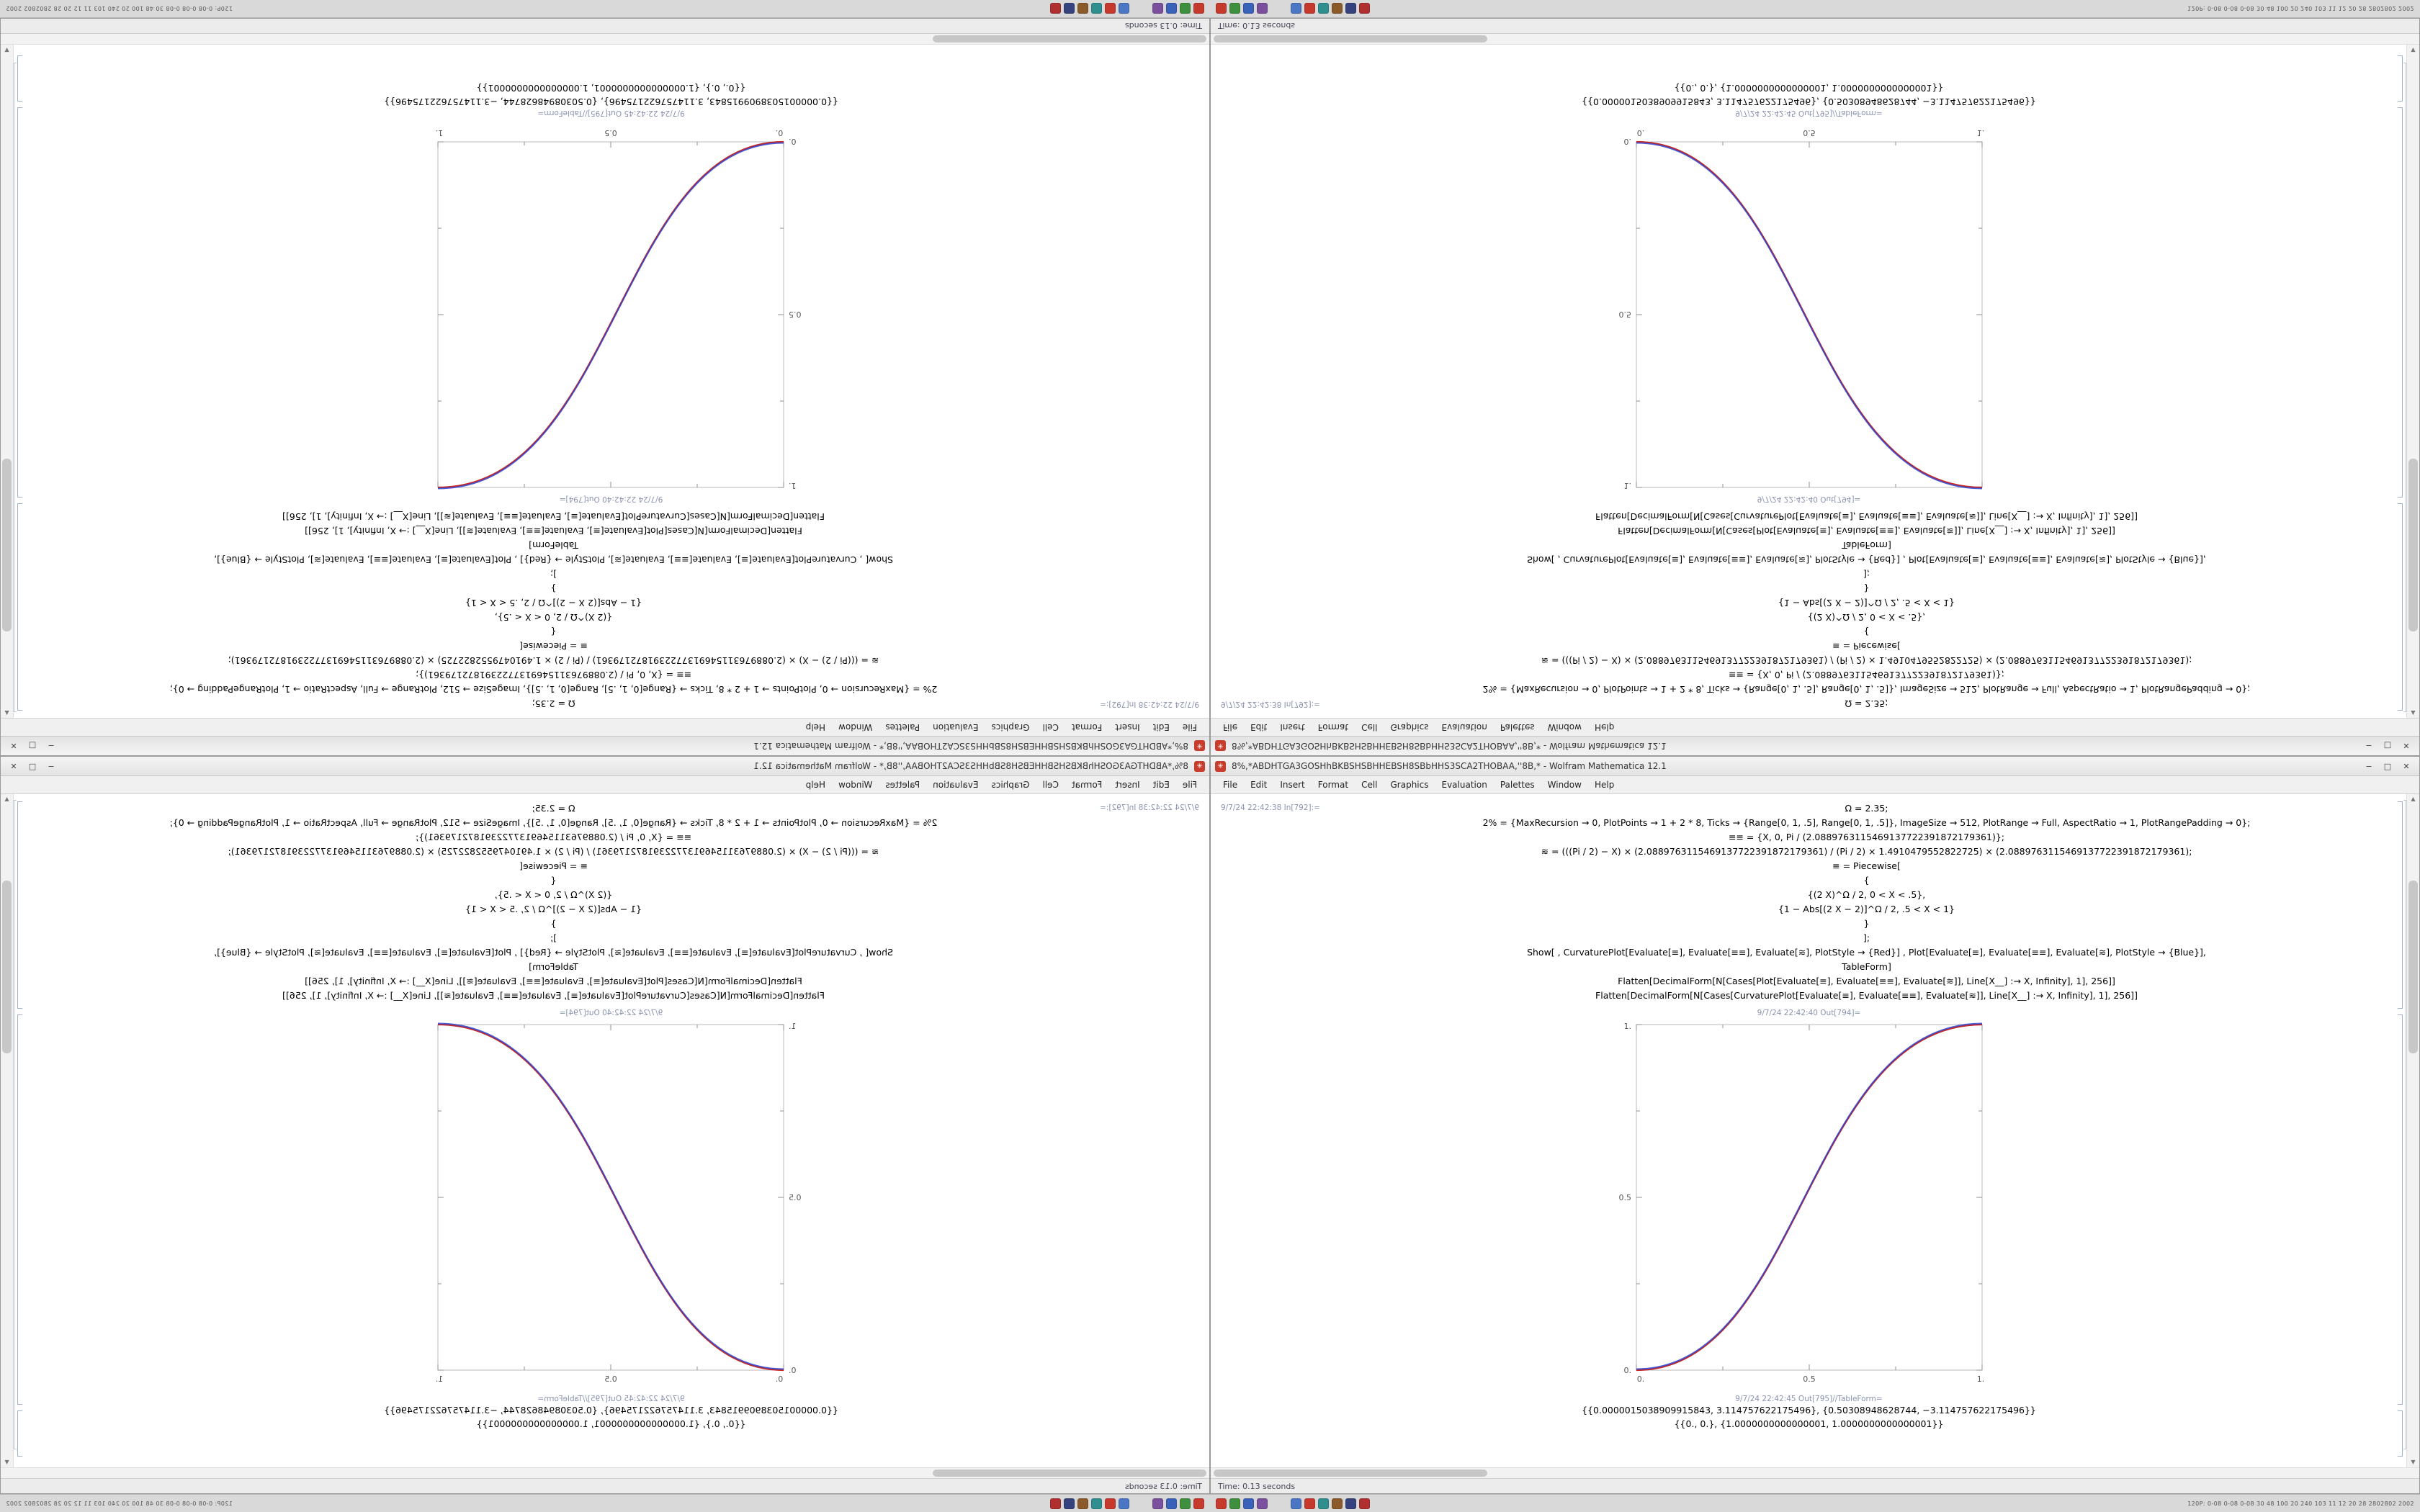 The width and height of the screenshot is (2420, 1512). What do you see at coordinates (15, 1124) in the screenshot?
I see `cell-group-bracket` at bounding box center [15, 1124].